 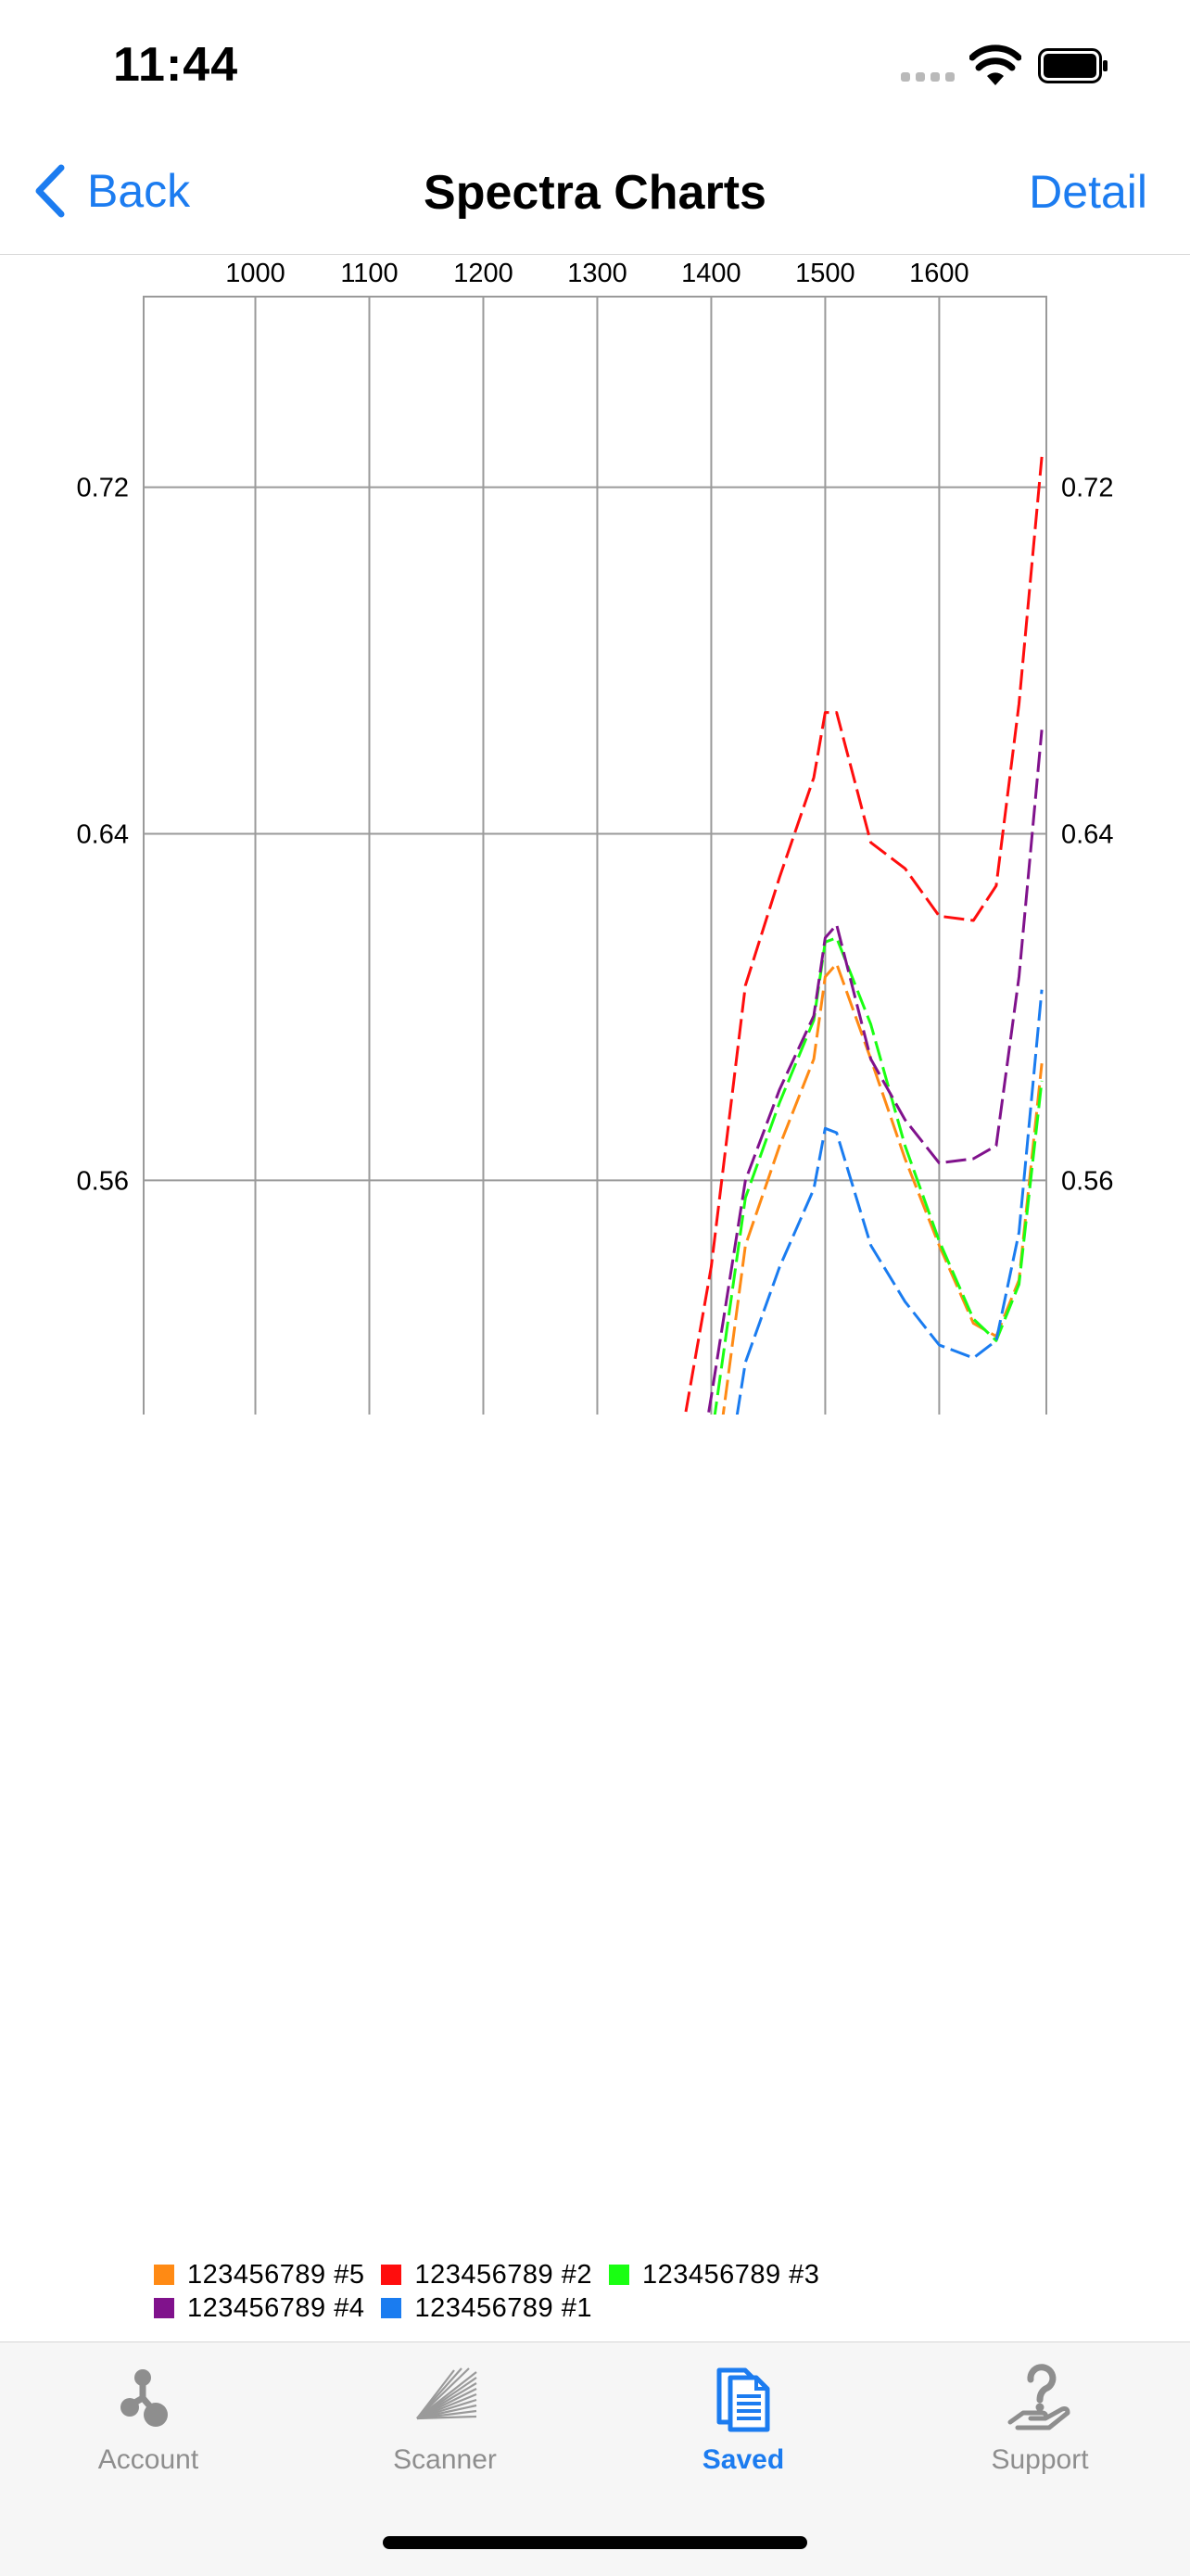 I want to click on scanner-icon, so click(x=446, y=2393).